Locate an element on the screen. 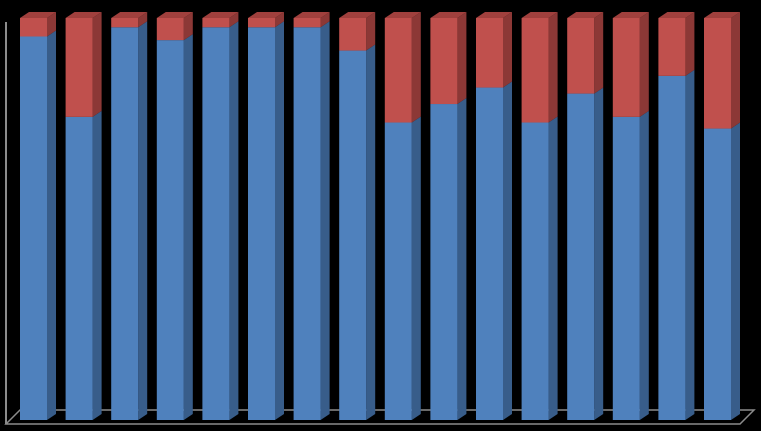 The width and height of the screenshot is (761, 431). bar-12-series-2-side is located at coordinates (553, 67).